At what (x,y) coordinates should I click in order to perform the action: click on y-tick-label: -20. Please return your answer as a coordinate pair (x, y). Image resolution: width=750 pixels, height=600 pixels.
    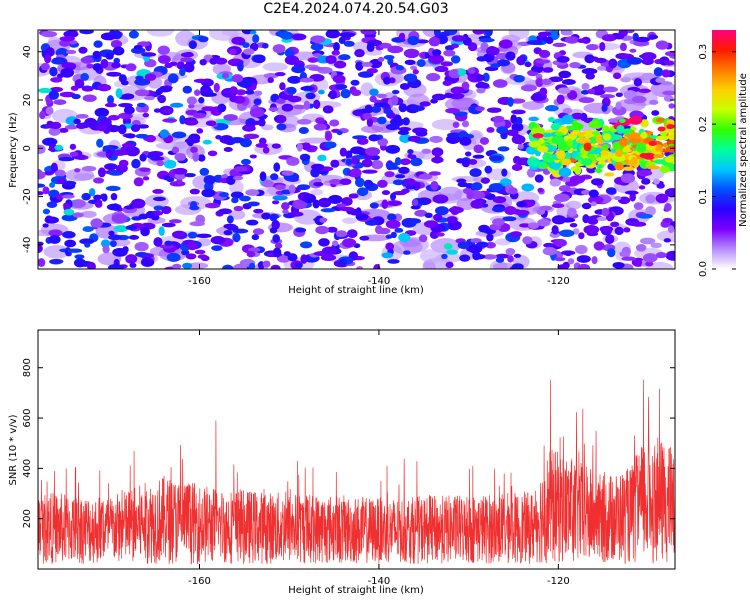
    Looking at the image, I should click on (27, 196).